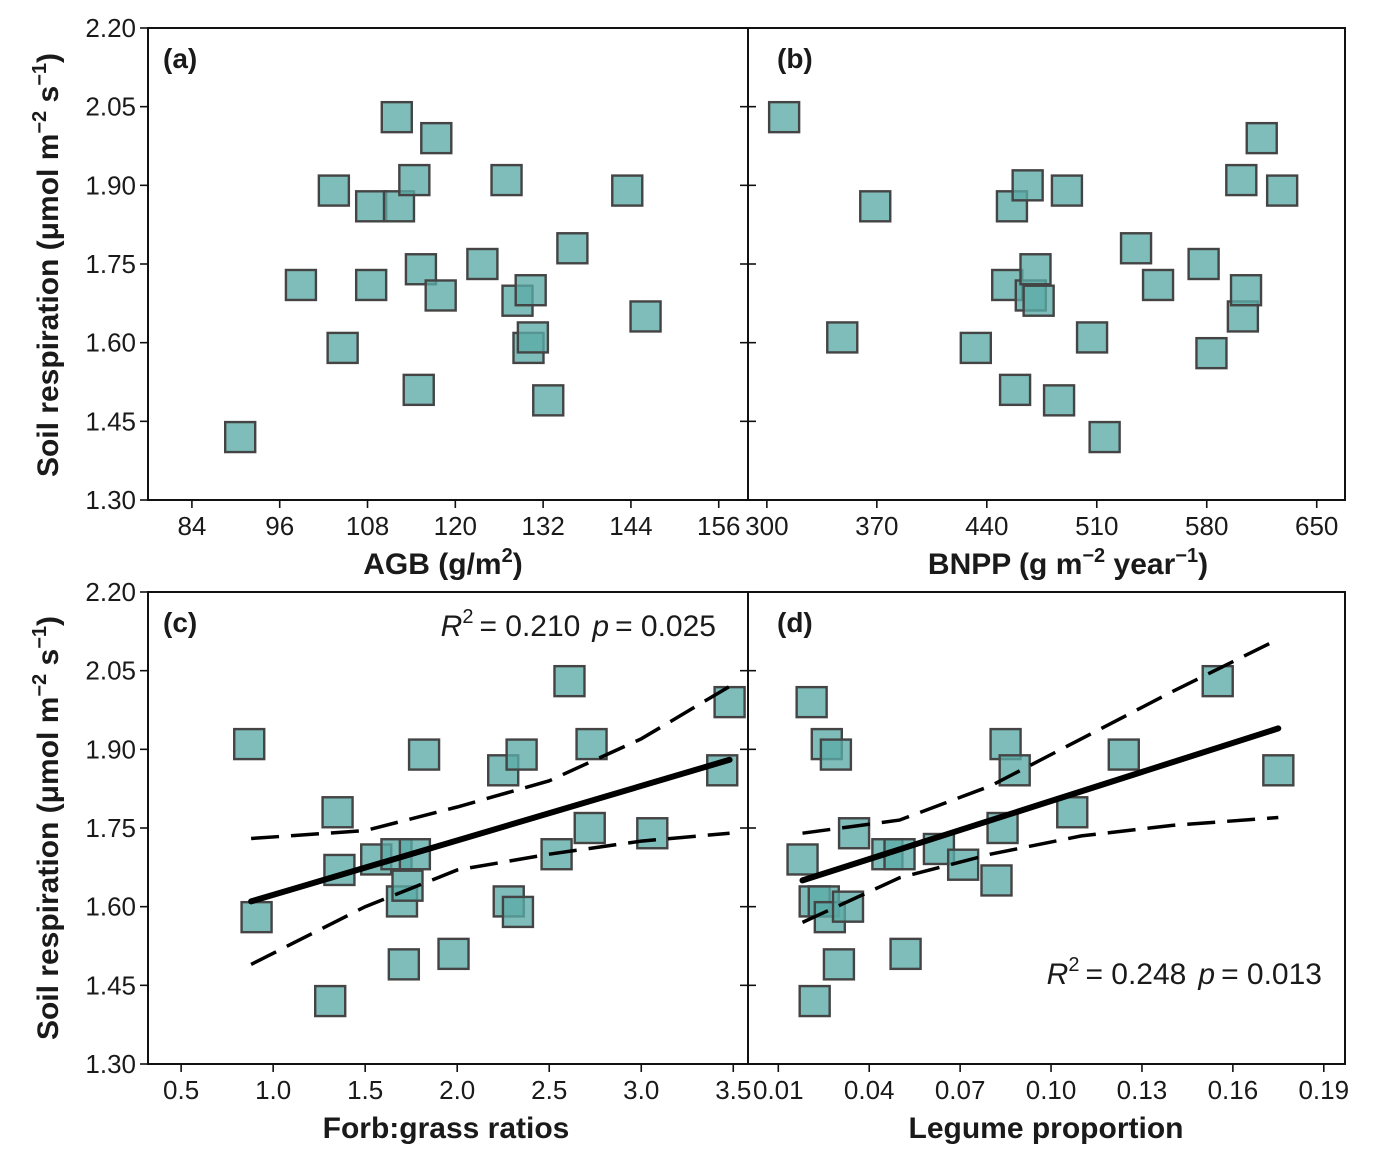 The image size is (1387, 1163). Describe the element at coordinates (110, 343) in the screenshot. I see `y-tick-label-a: 1.60` at that location.